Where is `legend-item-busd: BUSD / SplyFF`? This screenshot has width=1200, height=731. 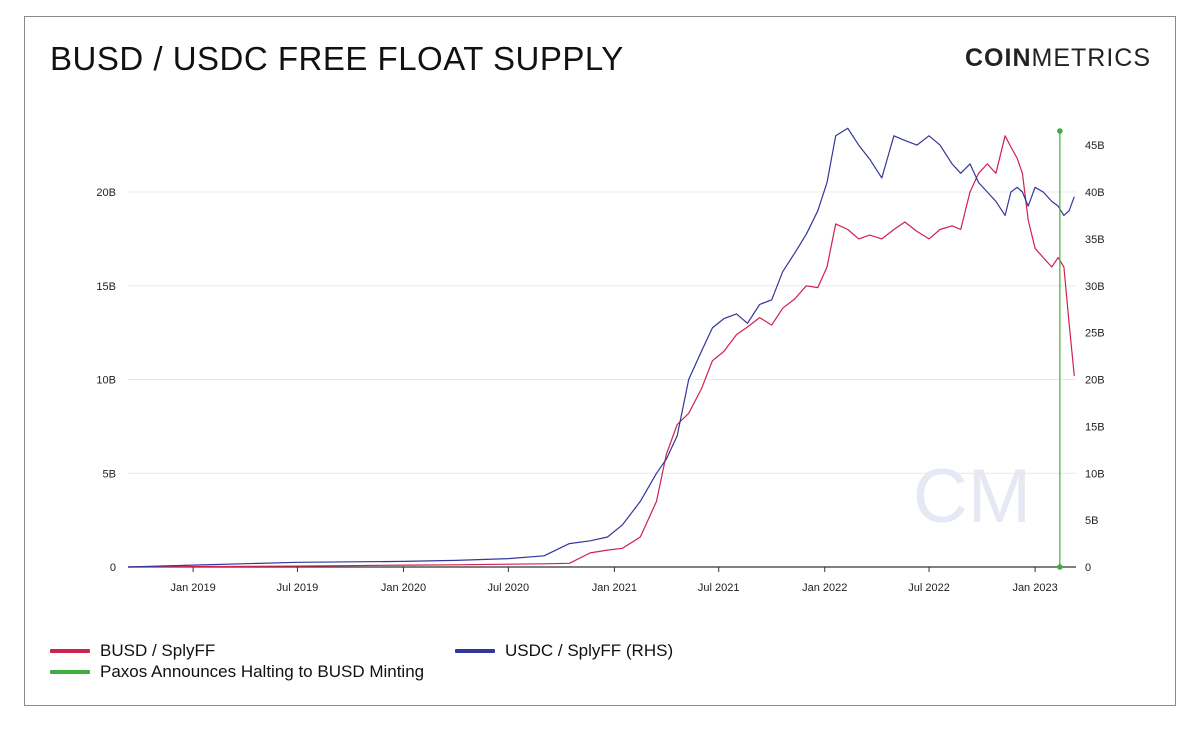
legend-item-busd: BUSD / SplyFF is located at coordinates (132, 651).